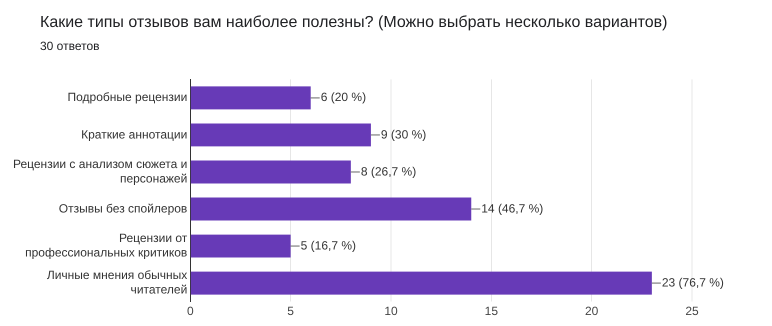 Image resolution: width=772 pixels, height=326 pixels. What do you see at coordinates (491, 311) in the screenshot?
I see `x-tick-label: 15` at bounding box center [491, 311].